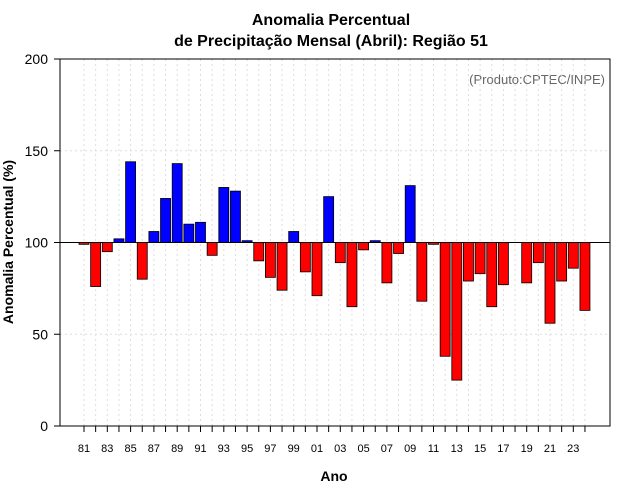  What do you see at coordinates (317, 449) in the screenshot?
I see `x-tick-label: 01` at bounding box center [317, 449].